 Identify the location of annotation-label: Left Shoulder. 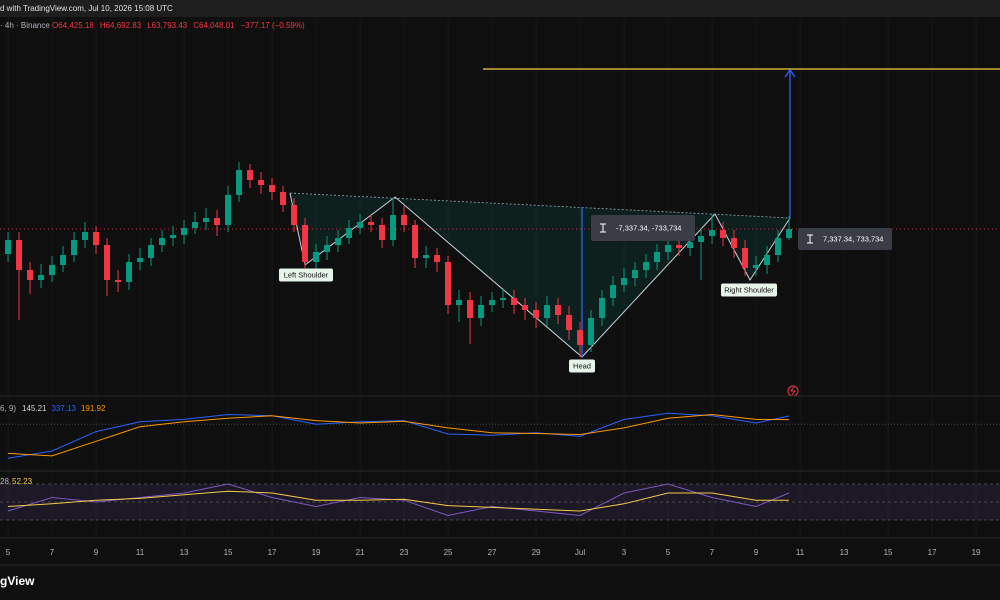
(306, 274).